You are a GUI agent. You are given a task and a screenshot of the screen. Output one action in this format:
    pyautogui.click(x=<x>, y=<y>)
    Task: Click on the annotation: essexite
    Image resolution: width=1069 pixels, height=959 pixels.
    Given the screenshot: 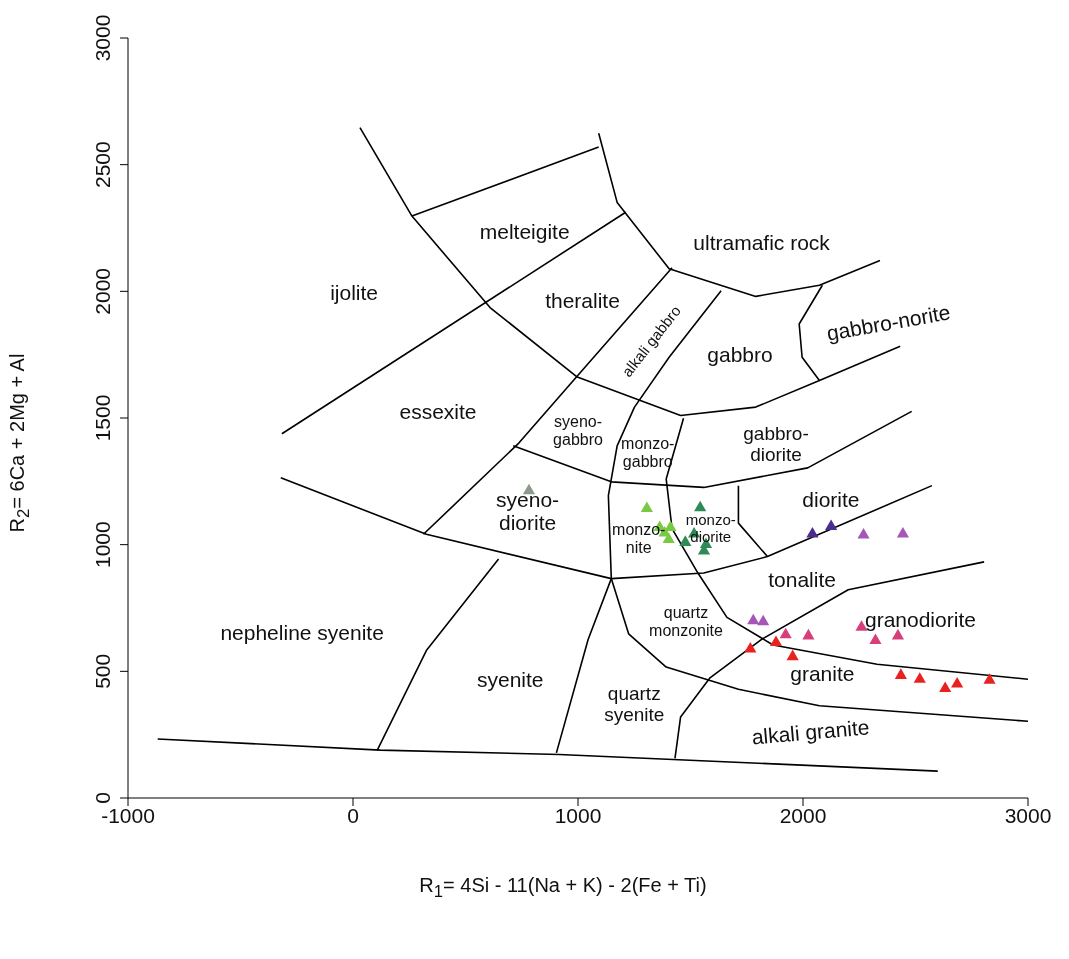 What is the action you would take?
    pyautogui.click(x=438, y=411)
    